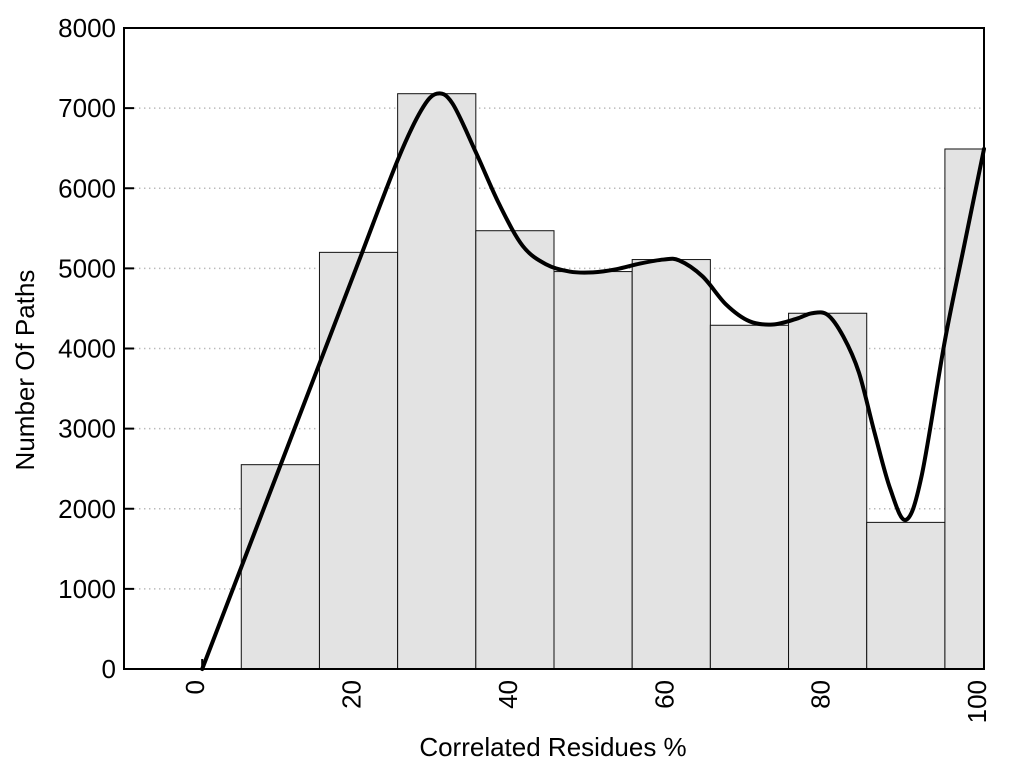  Describe the element at coordinates (87, 429) in the screenshot. I see `y-tick-label: 3000` at that location.